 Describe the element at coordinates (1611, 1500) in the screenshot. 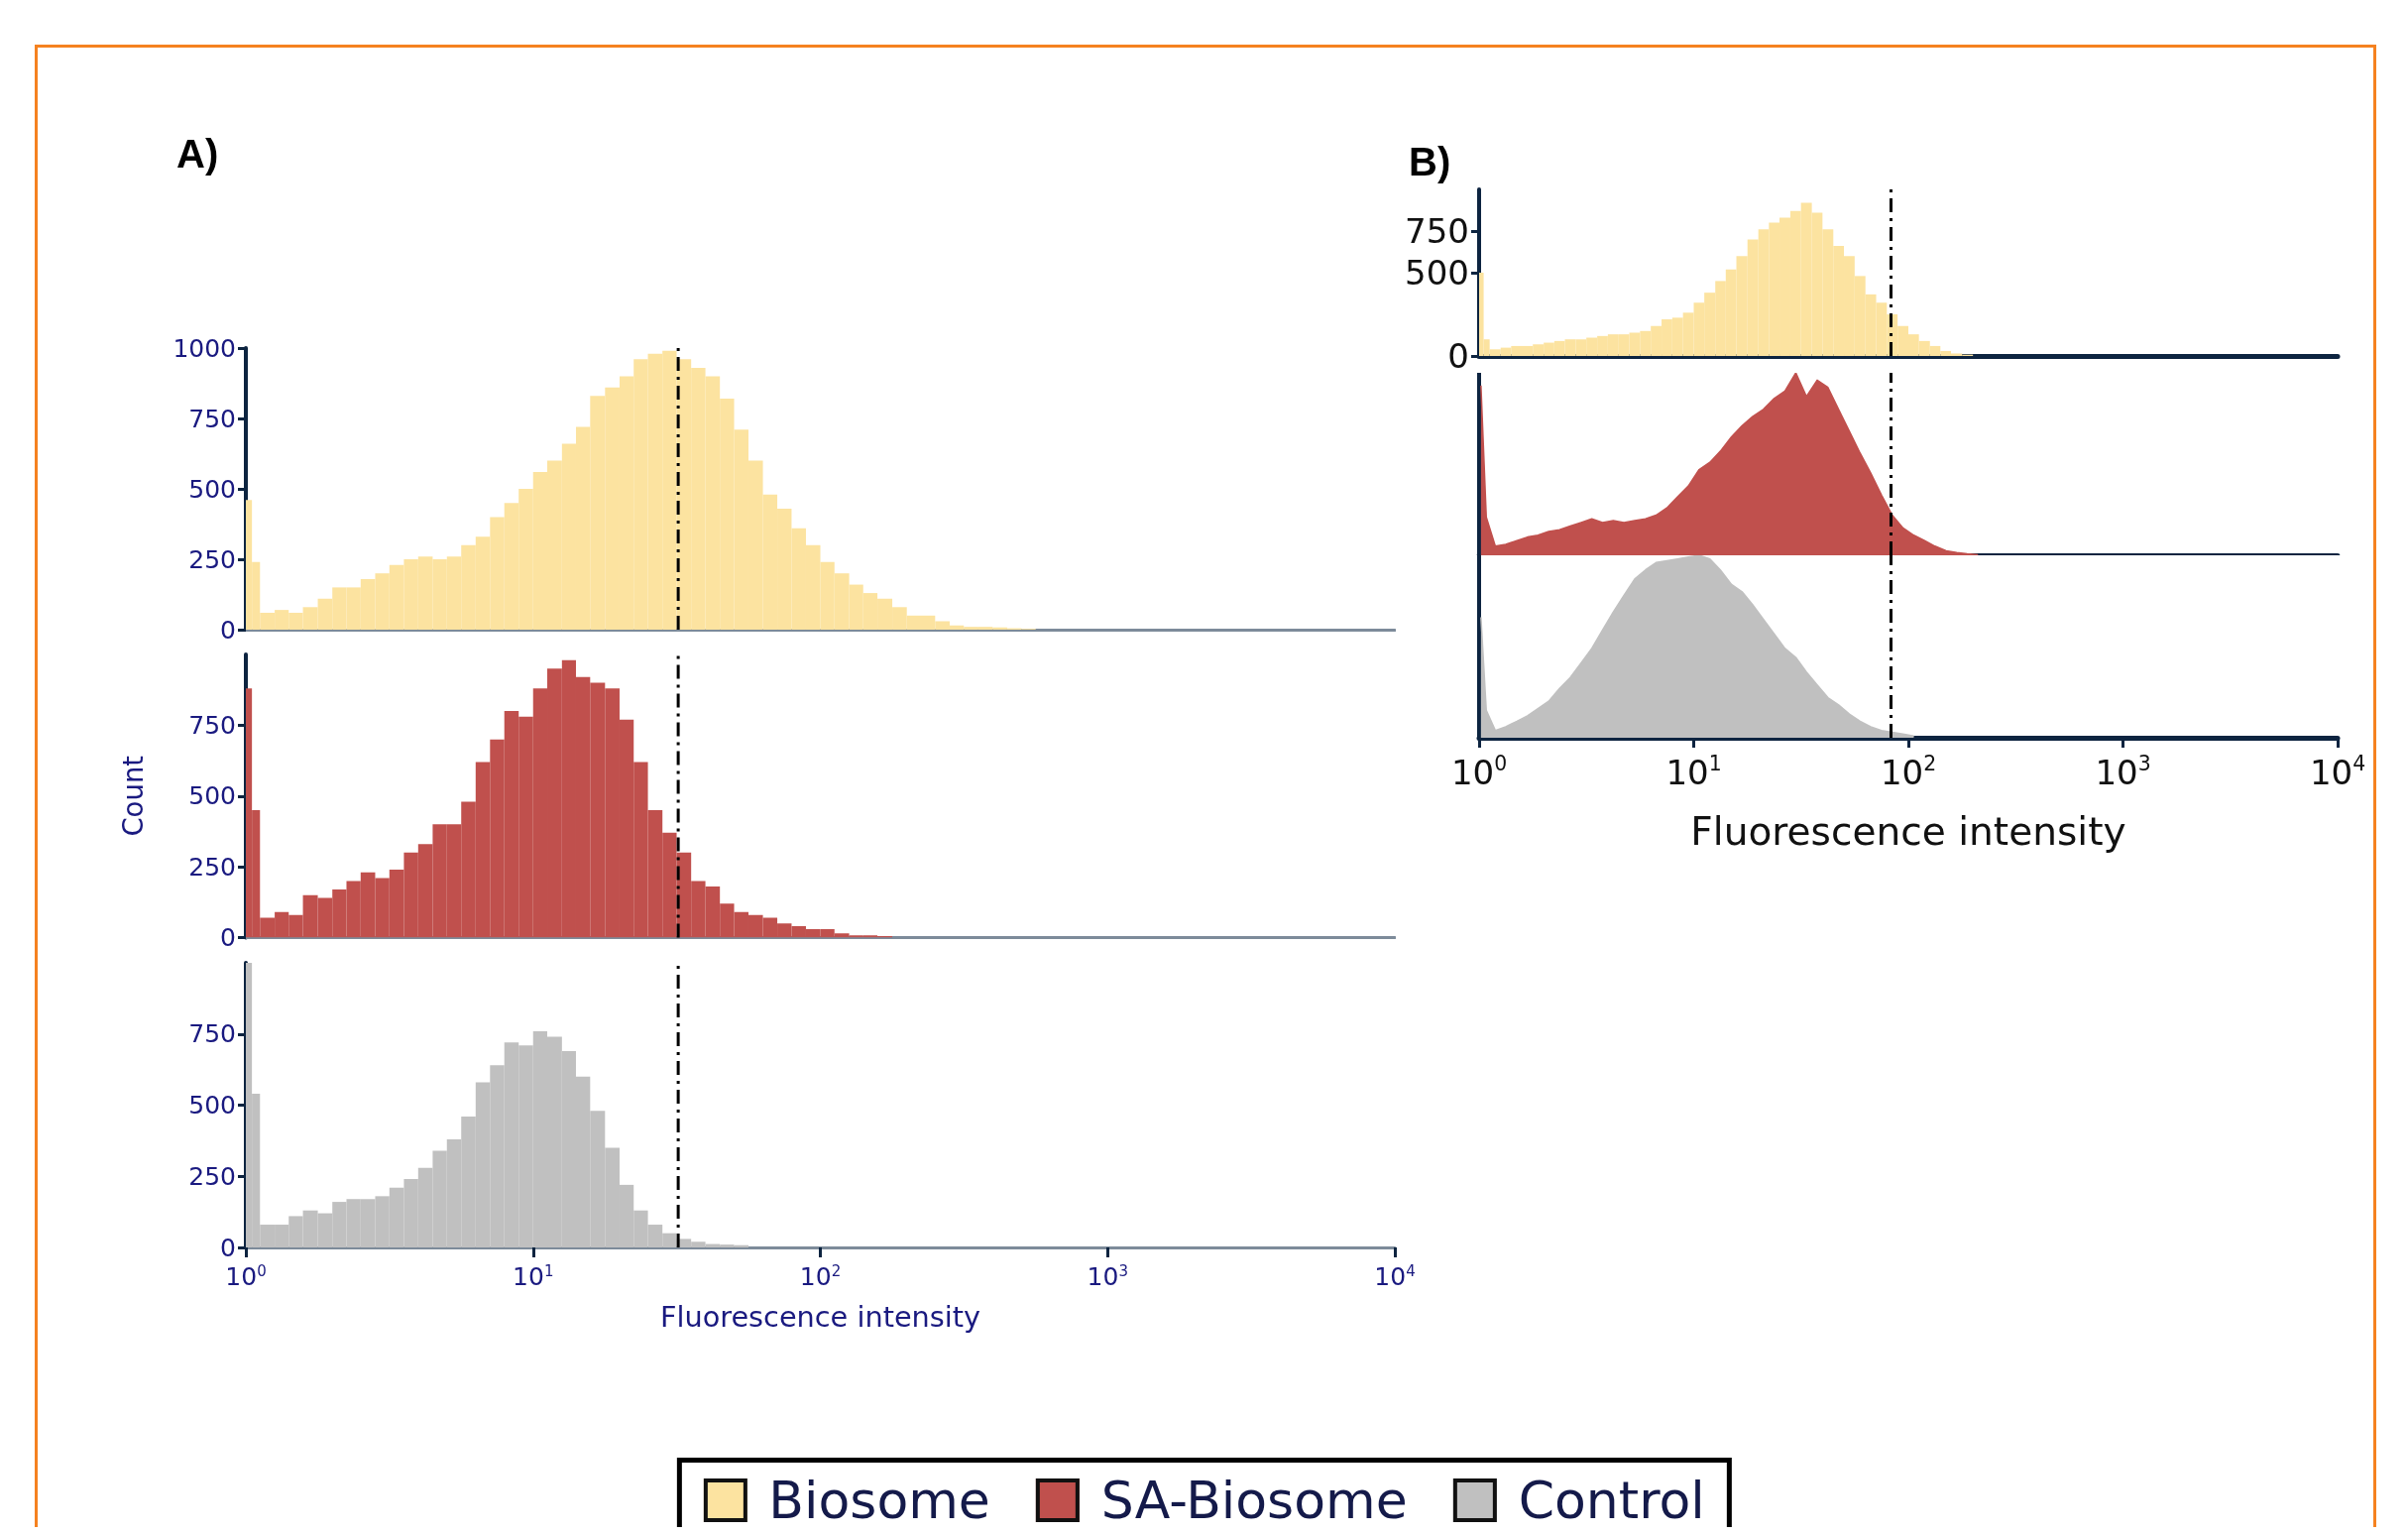

I see `legend-label: Control` at that location.